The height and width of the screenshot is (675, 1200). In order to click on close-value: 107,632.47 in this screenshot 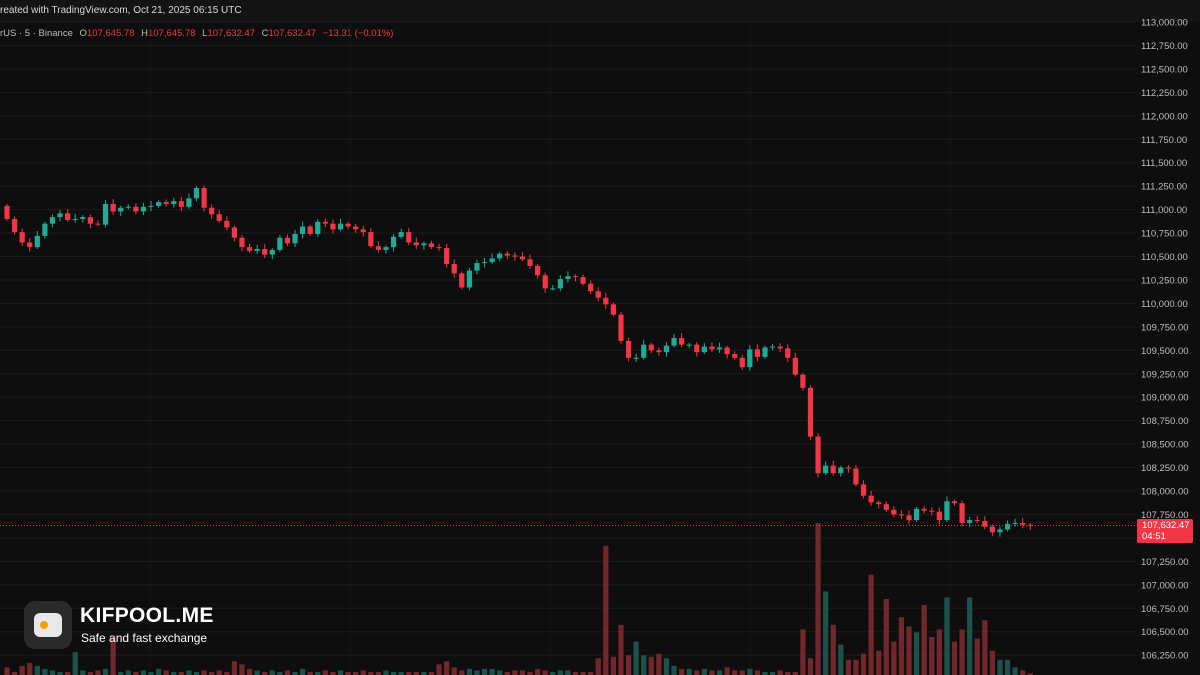, I will do `click(292, 33)`.